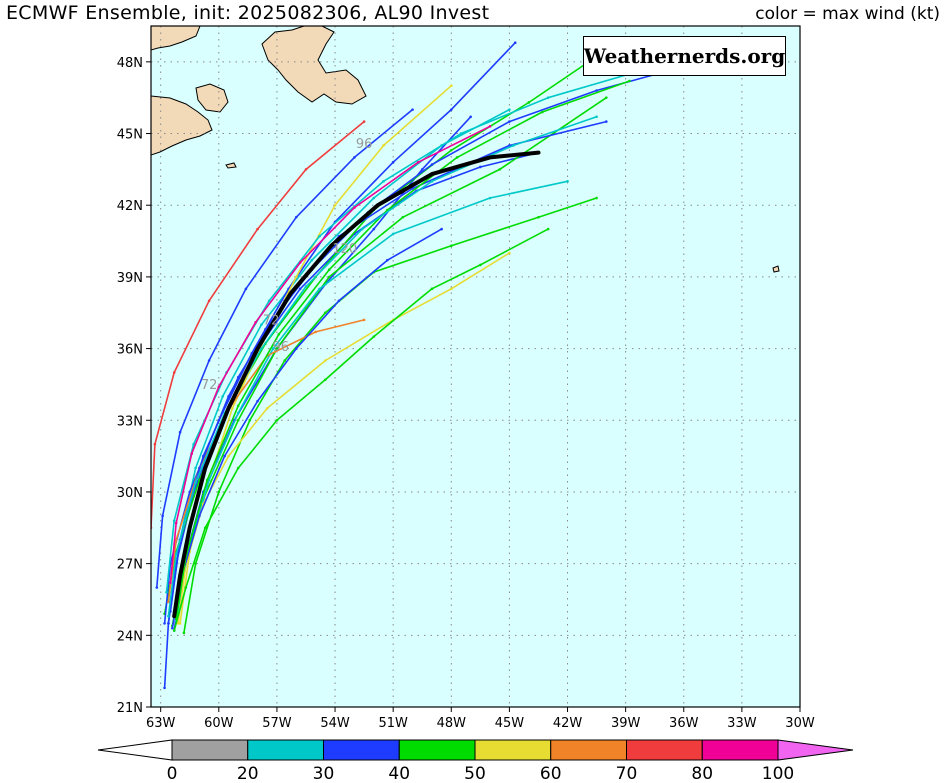 Image resolution: width=950 pixels, height=783 pixels. Describe the element at coordinates (627, 773) in the screenshot. I see `colorbar-label: 70` at that location.